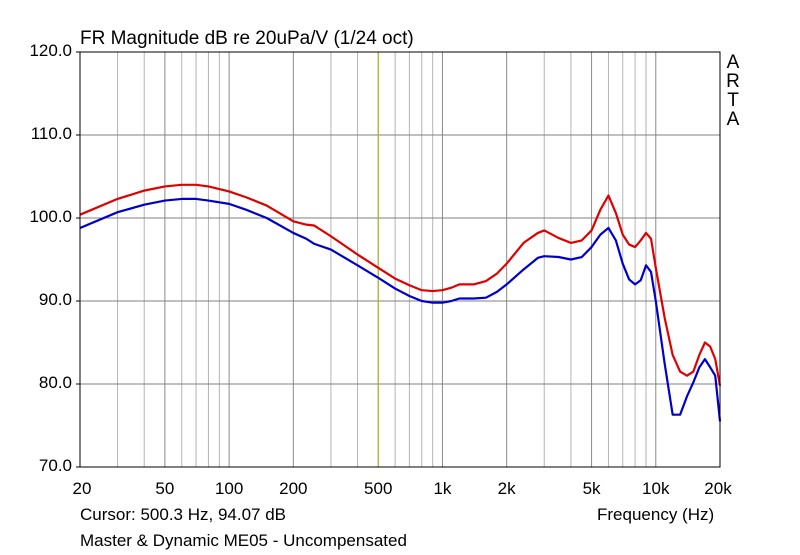 The height and width of the screenshot is (555, 800). What do you see at coordinates (293, 488) in the screenshot?
I see `x-tick-label: 200` at bounding box center [293, 488].